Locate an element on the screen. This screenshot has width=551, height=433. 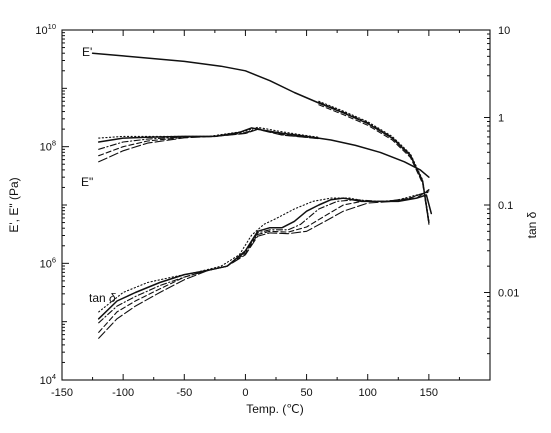
series-label-tan-delta: tan δ is located at coordinates (102, 298).